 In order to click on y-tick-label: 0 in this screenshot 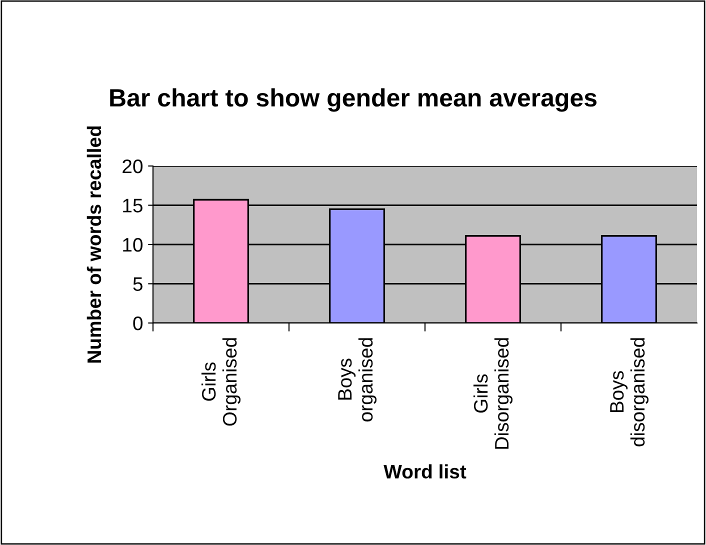, I will do `click(138, 323)`.